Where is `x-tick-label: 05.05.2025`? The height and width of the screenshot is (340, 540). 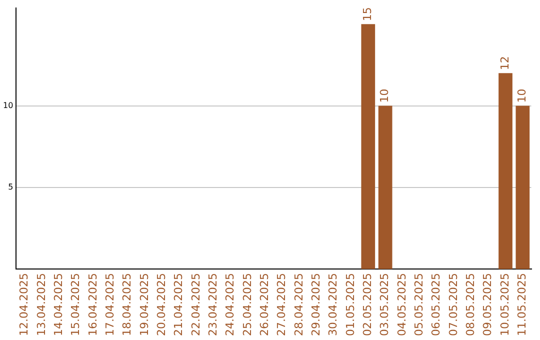 x-tick-label: 05.05.2025 is located at coordinates (419, 304).